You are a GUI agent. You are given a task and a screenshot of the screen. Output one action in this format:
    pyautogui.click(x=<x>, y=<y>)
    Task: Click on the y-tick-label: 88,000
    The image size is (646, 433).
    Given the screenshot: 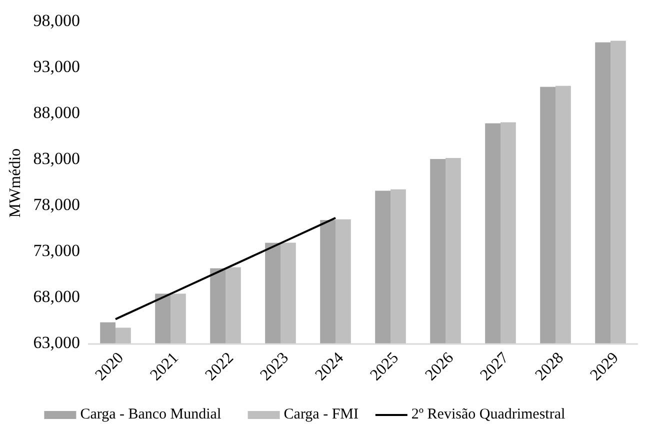 What is the action you would take?
    pyautogui.click(x=56, y=112)
    